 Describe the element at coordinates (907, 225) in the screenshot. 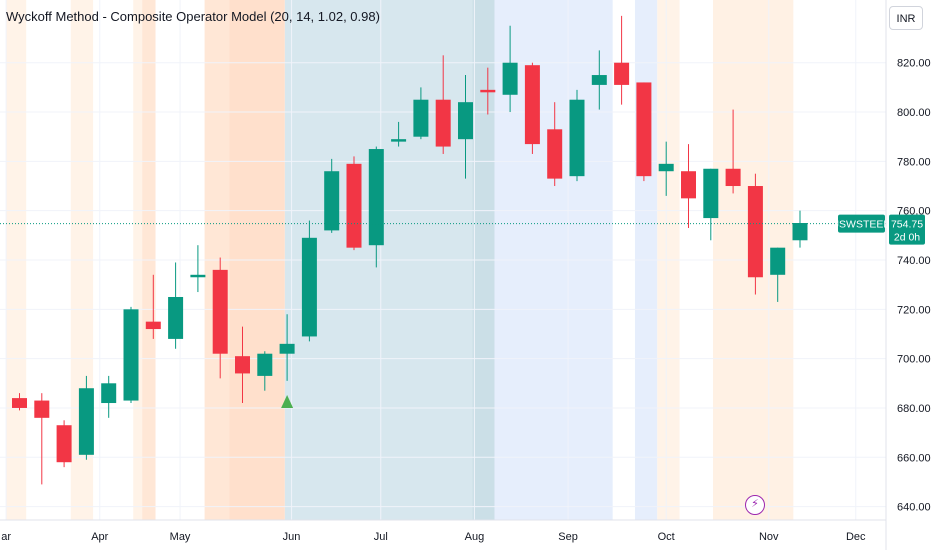

I see `last-price-label: 754.75` at that location.